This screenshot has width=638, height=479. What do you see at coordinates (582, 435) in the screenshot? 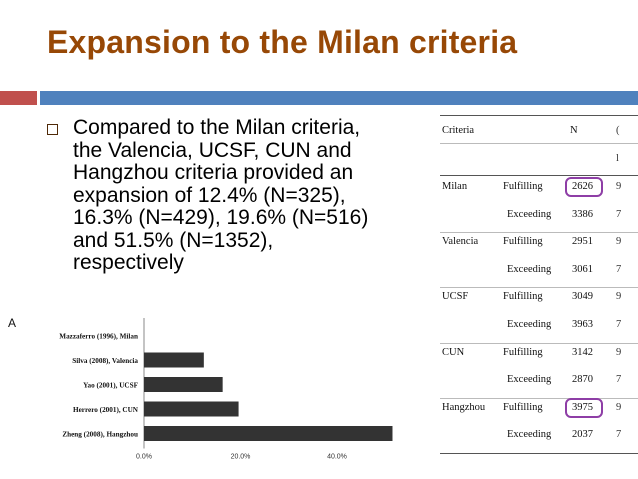
I see `table-row-n: 2037` at bounding box center [582, 435].